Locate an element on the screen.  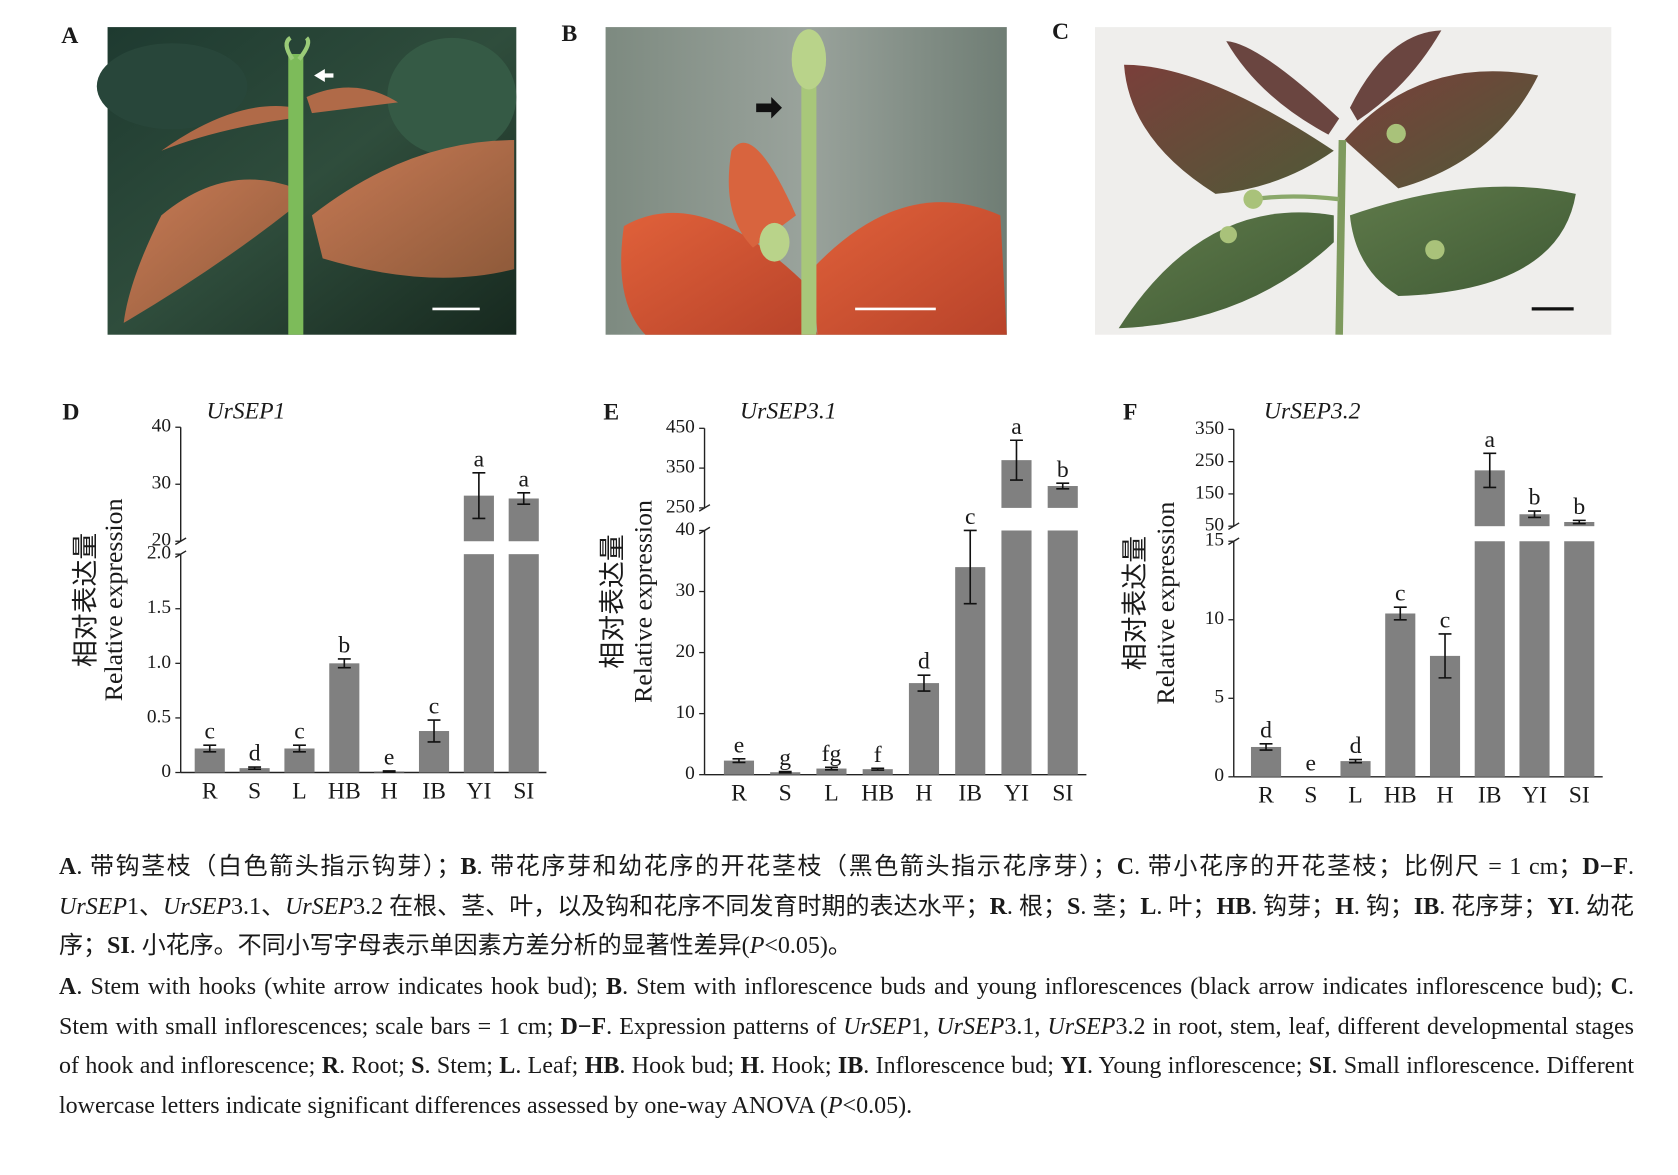
y-tick-label: 20 is located at coordinates (161, 540).